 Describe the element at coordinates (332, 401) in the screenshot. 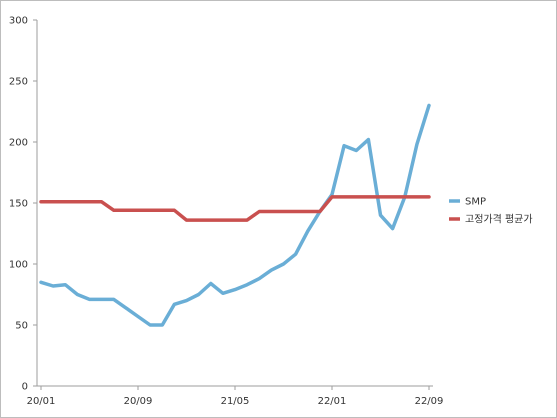

I see `x-tick-label: 22/01` at that location.